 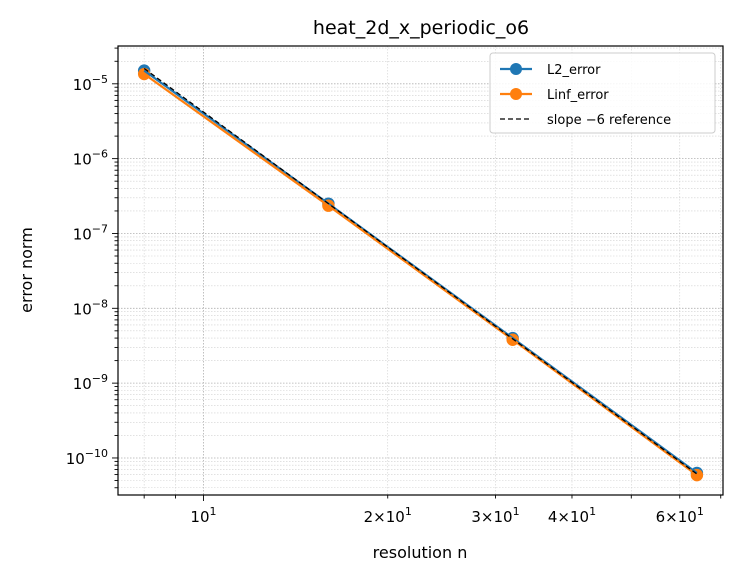 What do you see at coordinates (578, 95) in the screenshot?
I see `legend-label: Linf_error` at bounding box center [578, 95].